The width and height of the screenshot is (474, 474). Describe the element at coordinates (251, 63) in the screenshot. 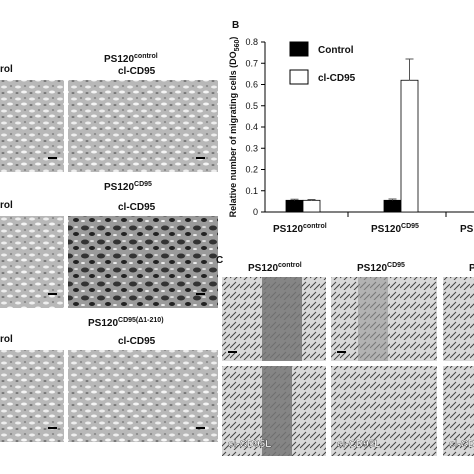

I see `y-tick-label: 0.7` at that location.